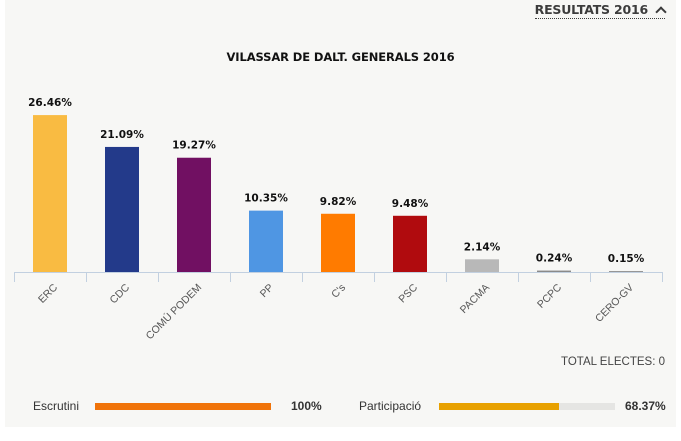 This screenshot has height=441, width=681. I want to click on participacio-progress-bar, so click(527, 406).